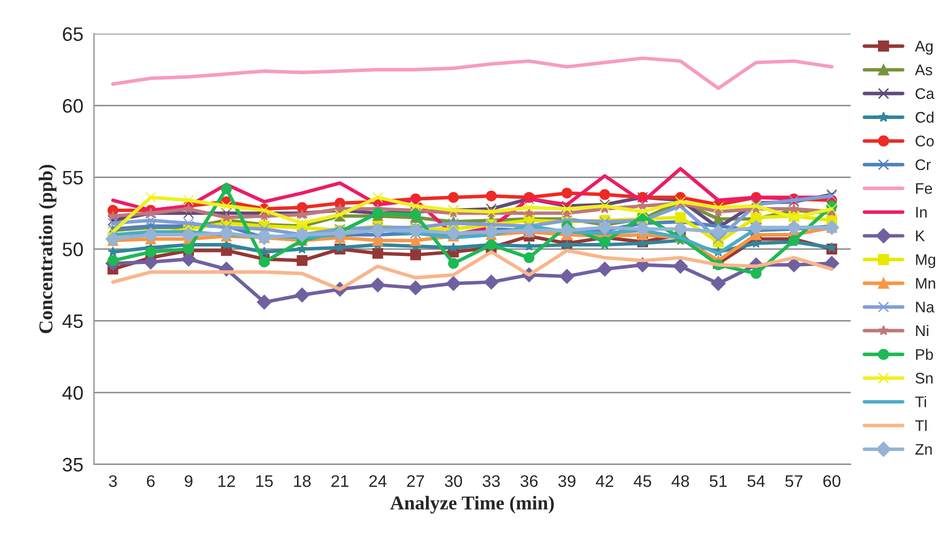 This screenshot has height=545, width=940. Describe the element at coordinates (923, 70) in the screenshot. I see `legend-label: As` at that location.